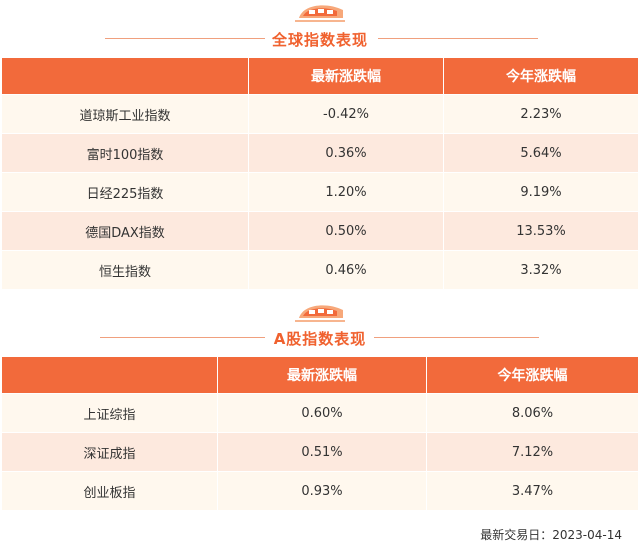 This screenshot has height=547, width=640. I want to click on table-row: 恒生指数 0.46% 3.32%, so click(320, 269).